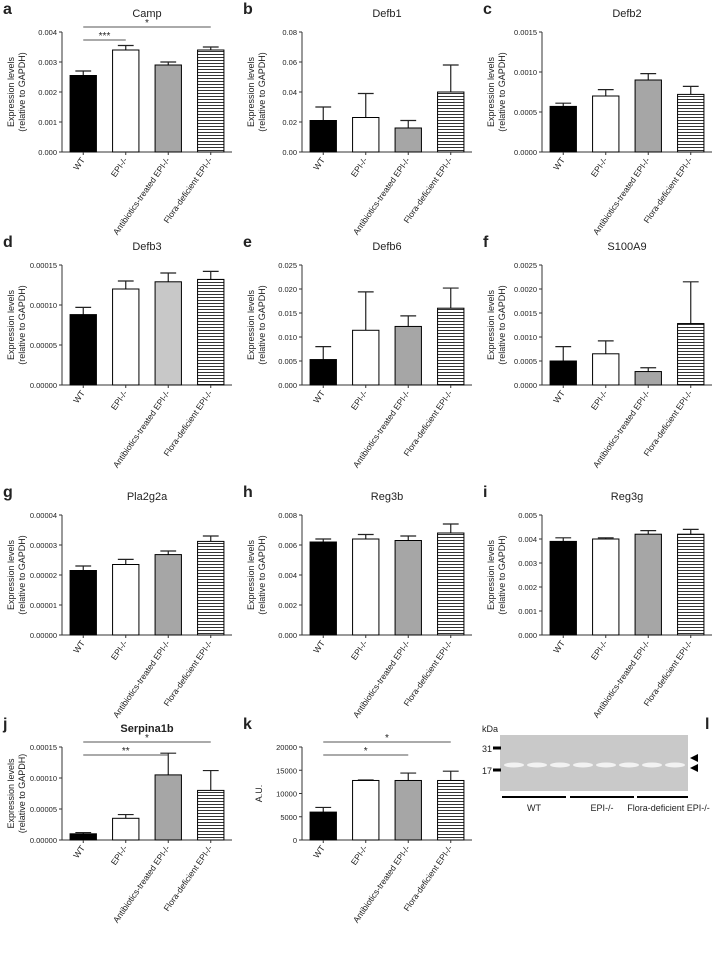  What do you see at coordinates (487, 771) in the screenshot?
I see `marker-label: 17` at bounding box center [487, 771].